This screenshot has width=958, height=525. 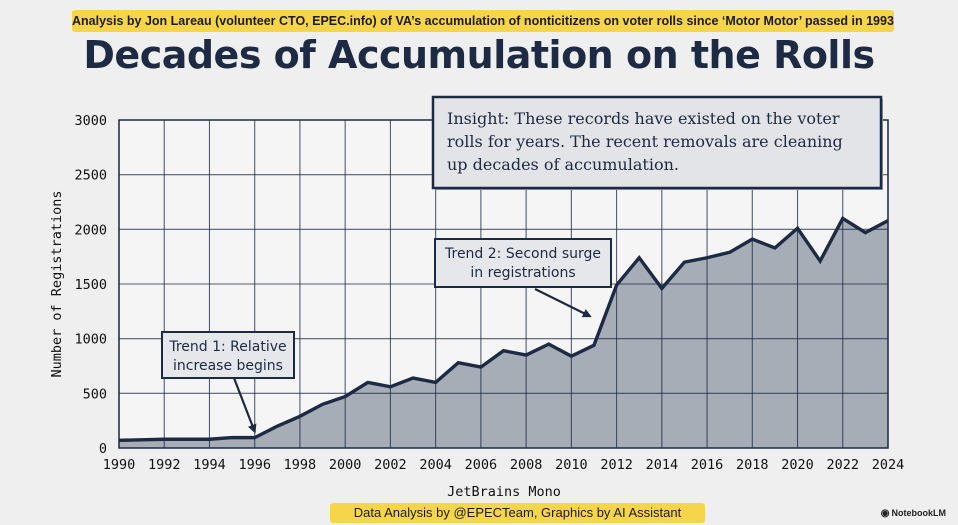 I want to click on y-tick-label: 1000, so click(x=90, y=340).